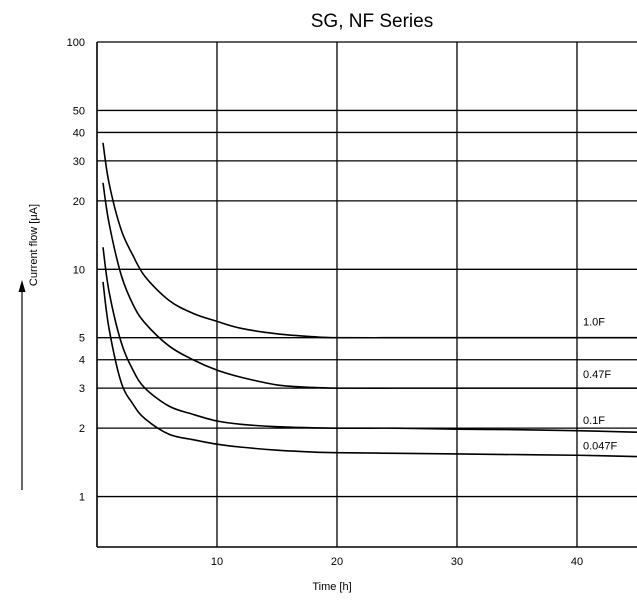  I want to click on y-axis-label: Current flow [μA], so click(34, 245).